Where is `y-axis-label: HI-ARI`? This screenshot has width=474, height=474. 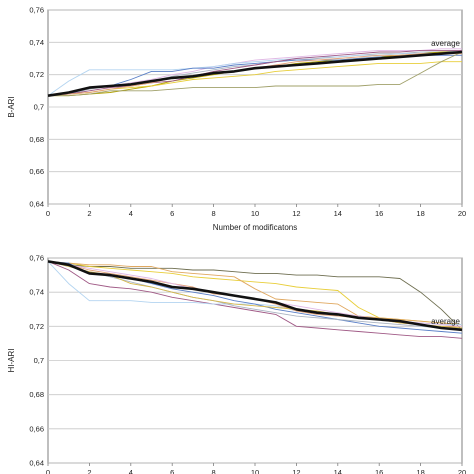 y-axis-label: HI-ARI is located at coordinates (11, 361).